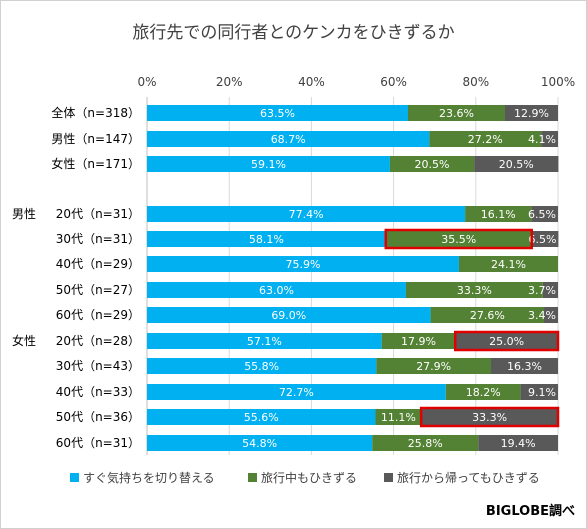  I want to click on data-label: 57.1%, so click(264, 341).